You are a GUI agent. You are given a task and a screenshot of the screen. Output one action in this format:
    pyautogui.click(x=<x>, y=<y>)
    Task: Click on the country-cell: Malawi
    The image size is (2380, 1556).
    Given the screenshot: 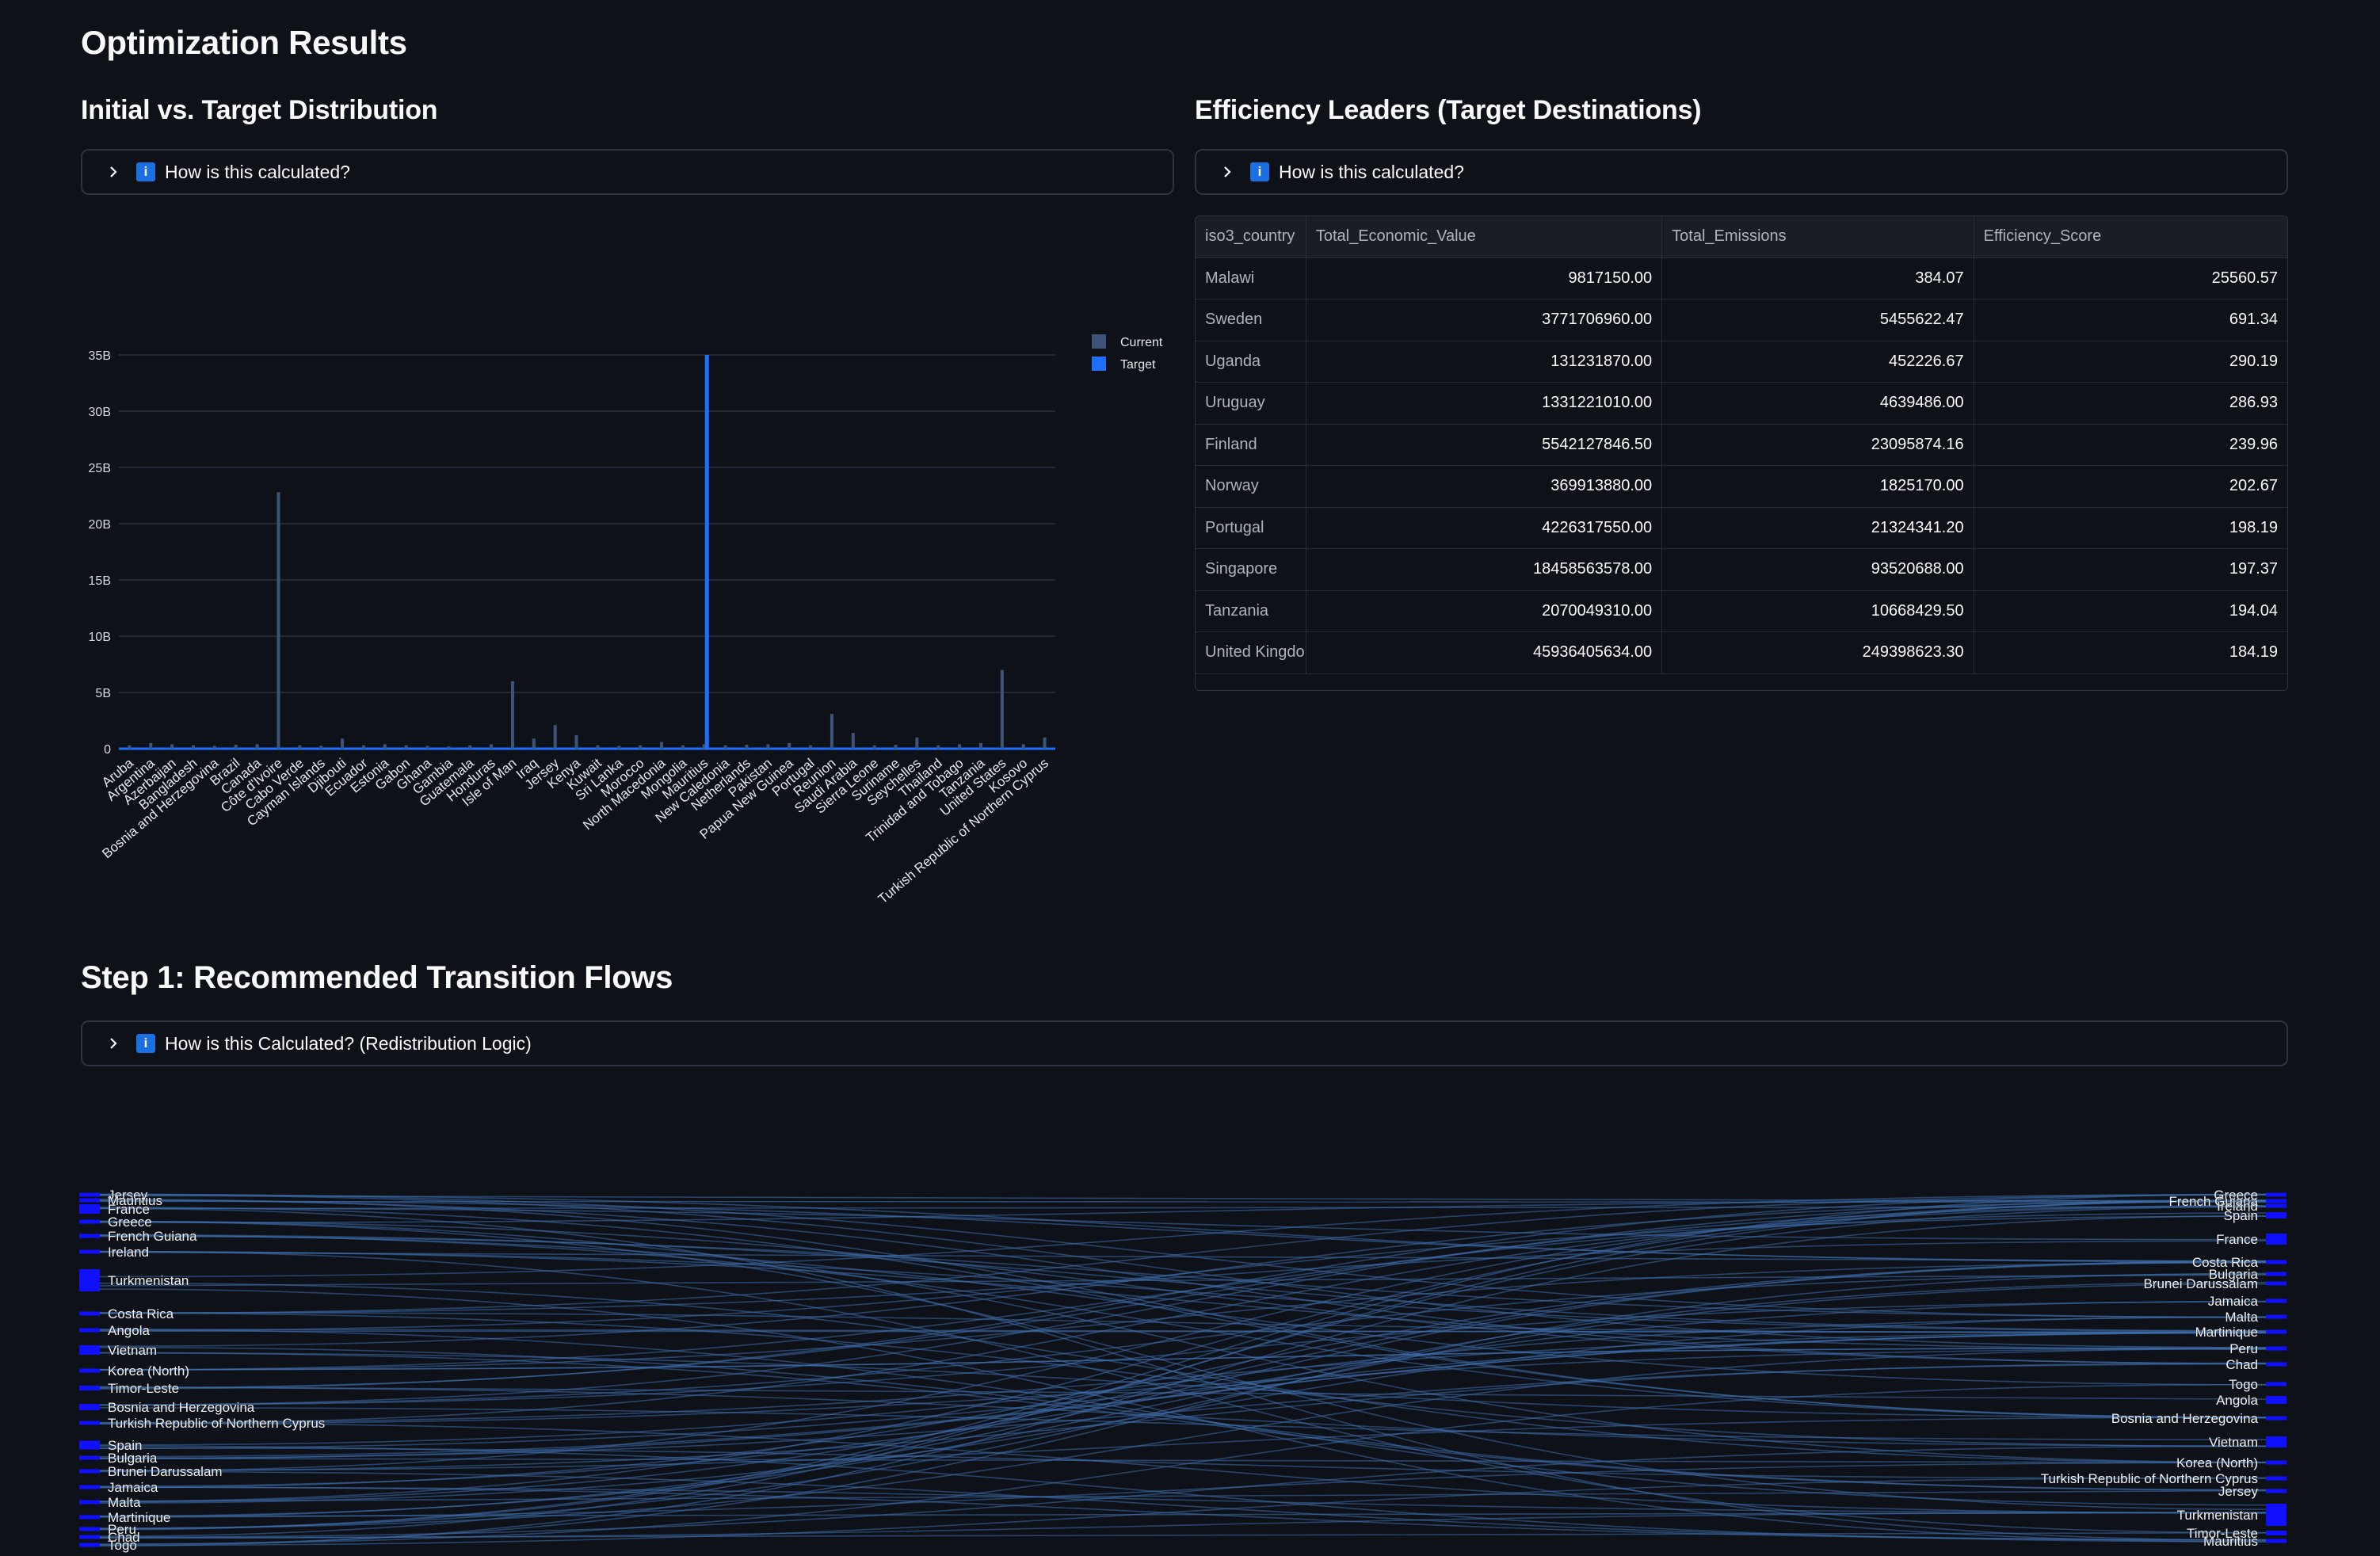 What is the action you would take?
    pyautogui.click(x=1251, y=278)
    